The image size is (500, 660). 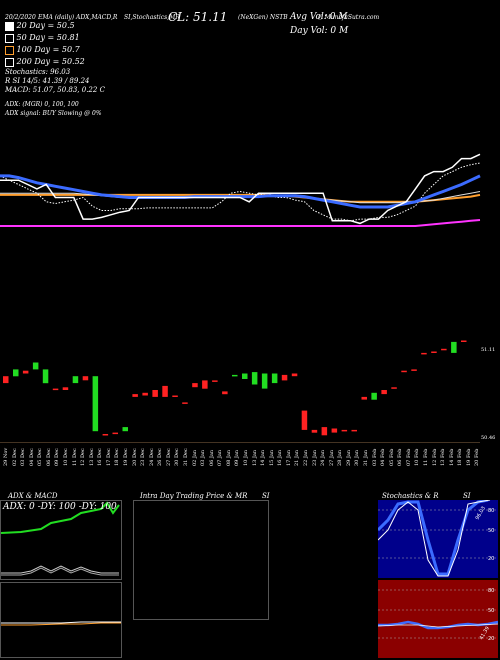 I want to click on date-tick: 22 Jan, so click(x=306, y=457).